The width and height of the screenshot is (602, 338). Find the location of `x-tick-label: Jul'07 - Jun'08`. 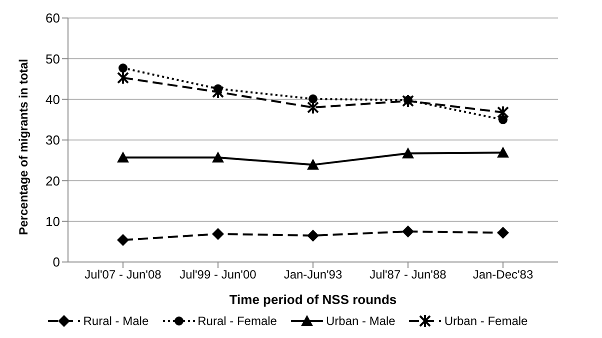

x-tick-label: Jul'07 - Jun'08 is located at coordinates (123, 275).